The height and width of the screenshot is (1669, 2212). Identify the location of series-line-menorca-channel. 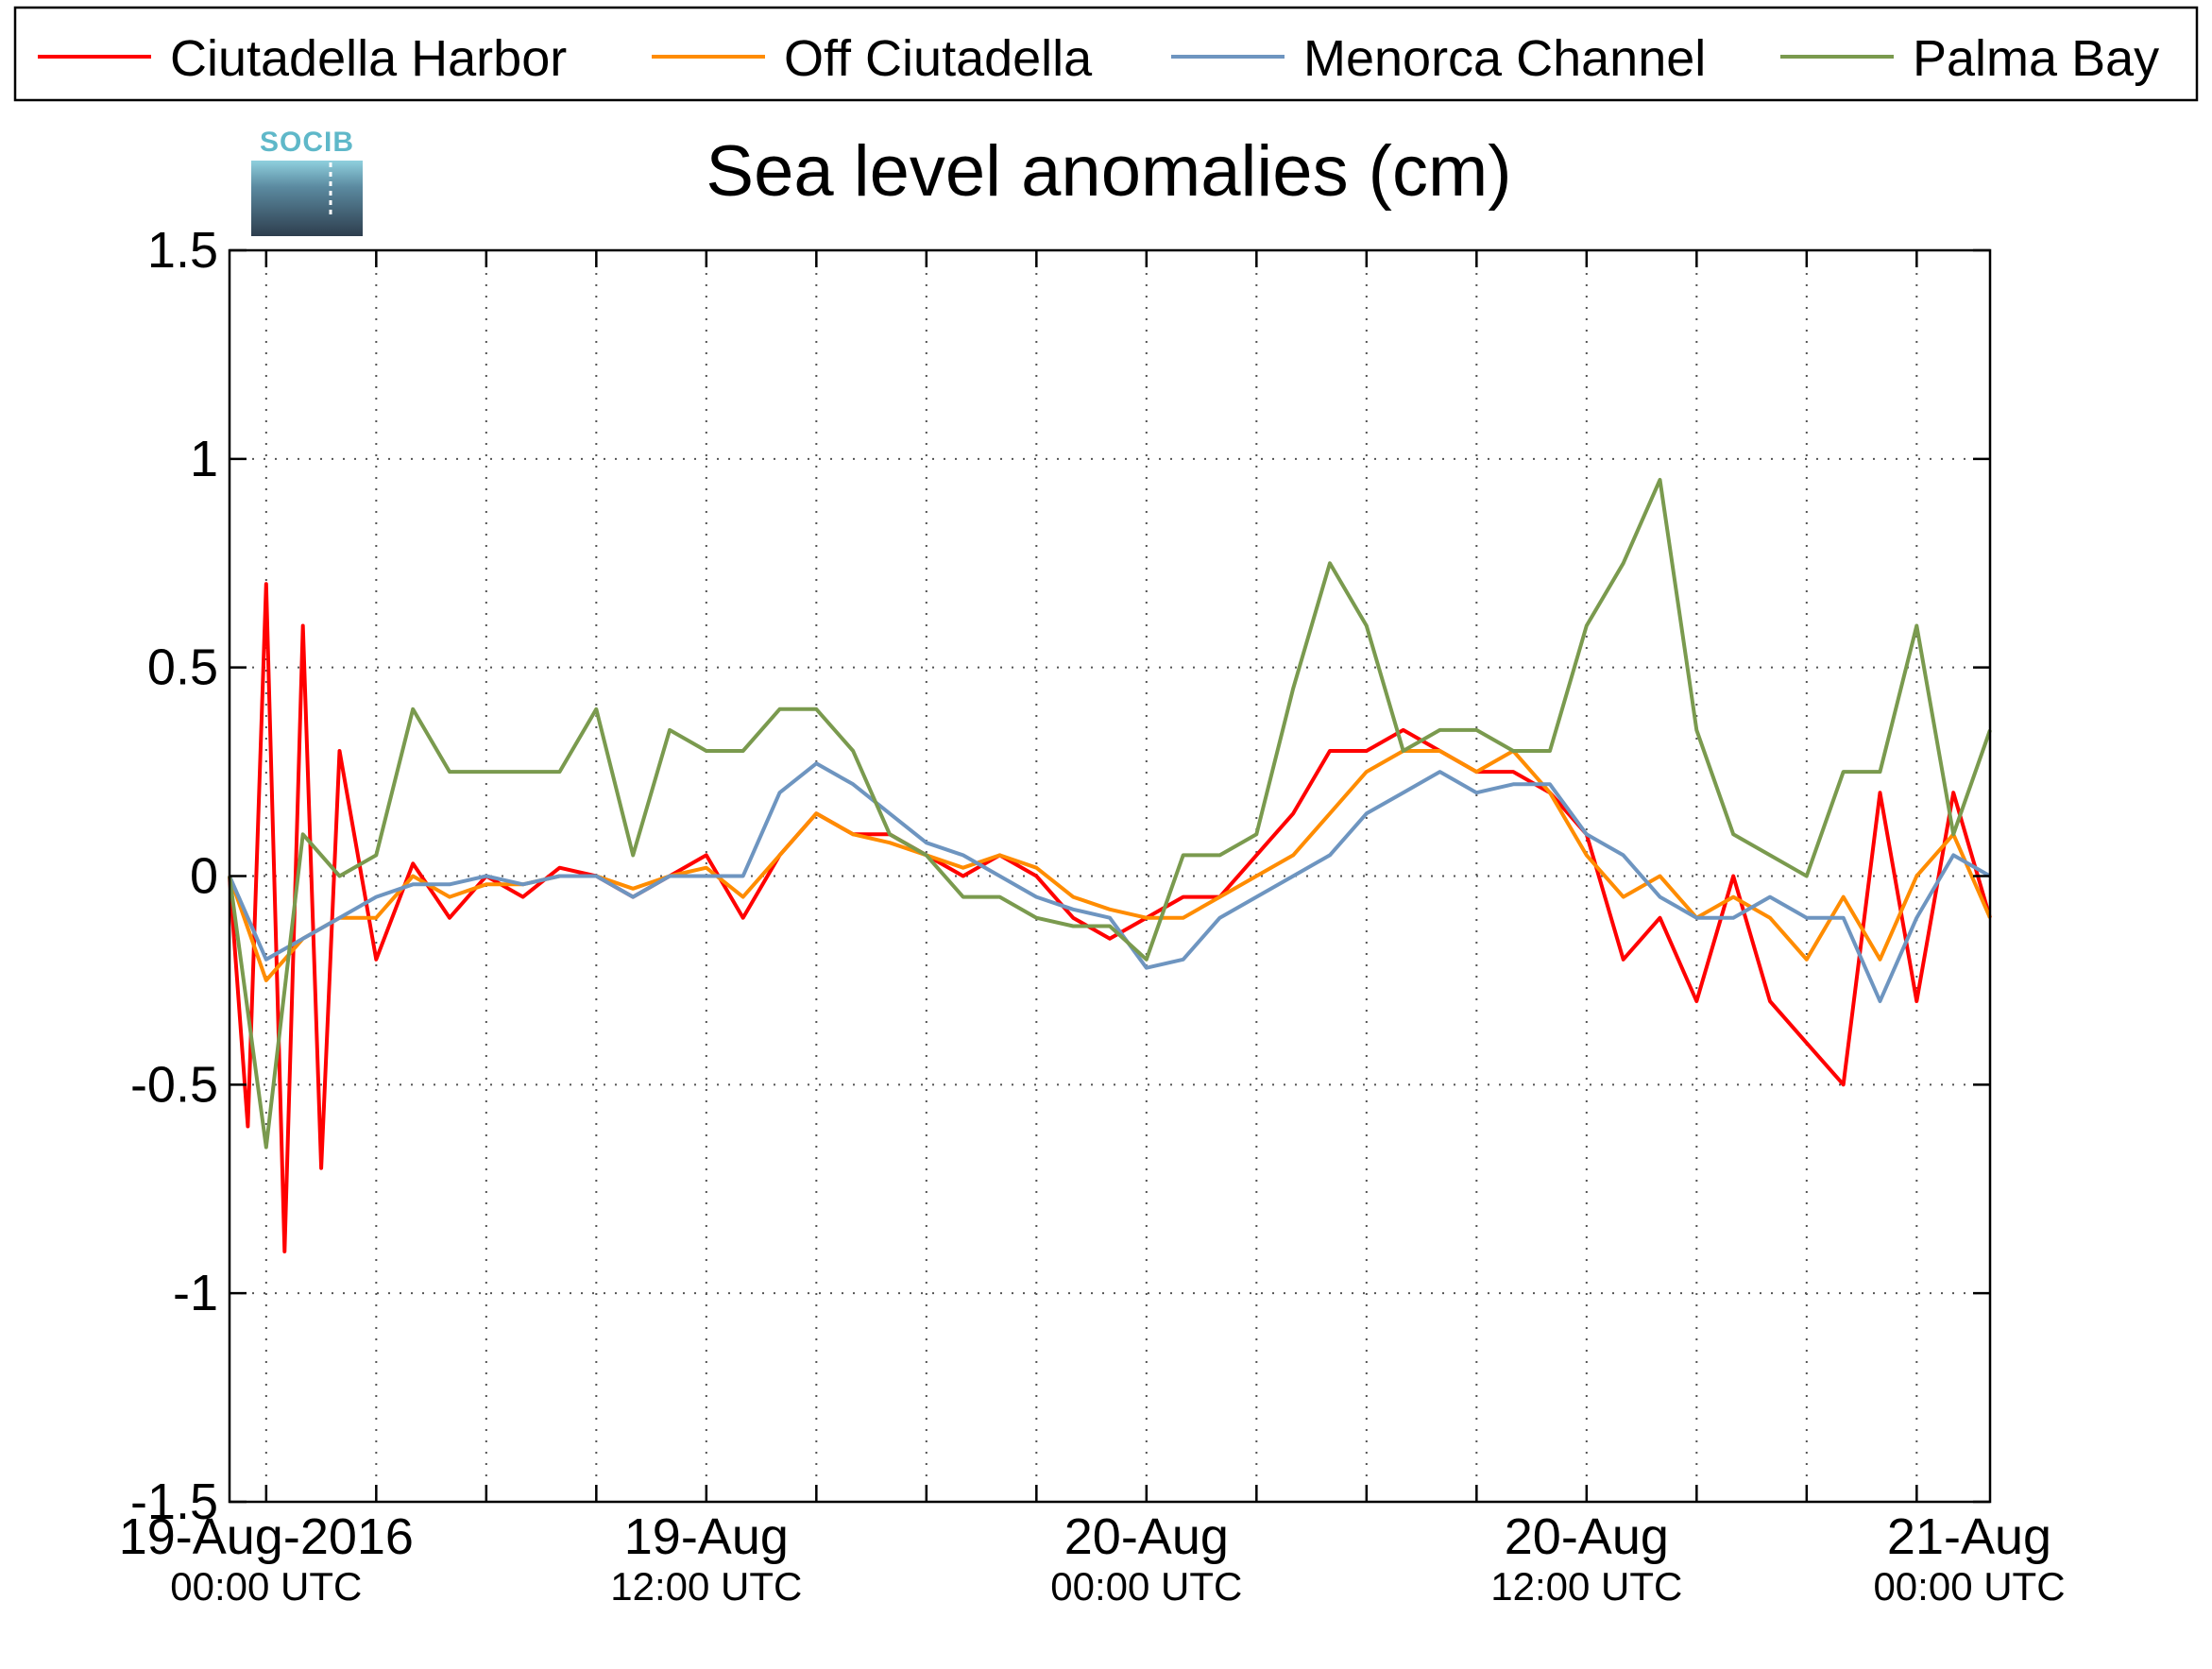
(1109, 882).